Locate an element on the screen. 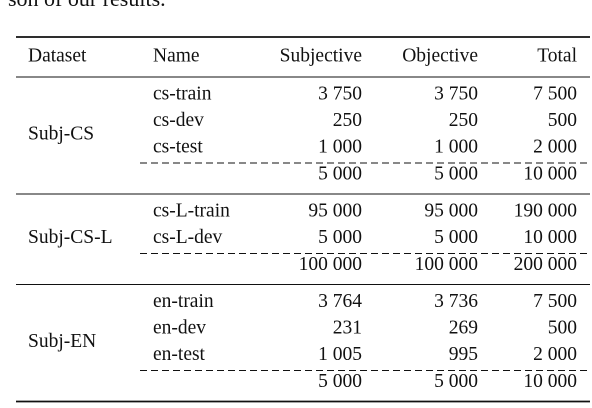 The width and height of the screenshot is (592, 408). column-header: Total is located at coordinates (557, 55).